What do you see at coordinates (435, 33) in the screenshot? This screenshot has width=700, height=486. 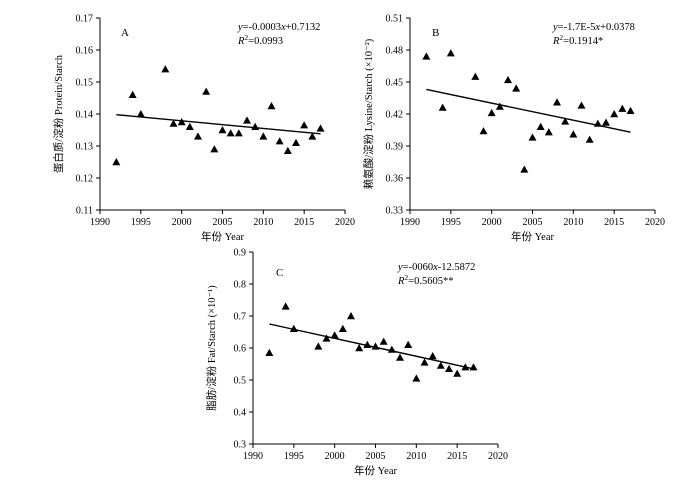 I see `panel-letter: B` at bounding box center [435, 33].